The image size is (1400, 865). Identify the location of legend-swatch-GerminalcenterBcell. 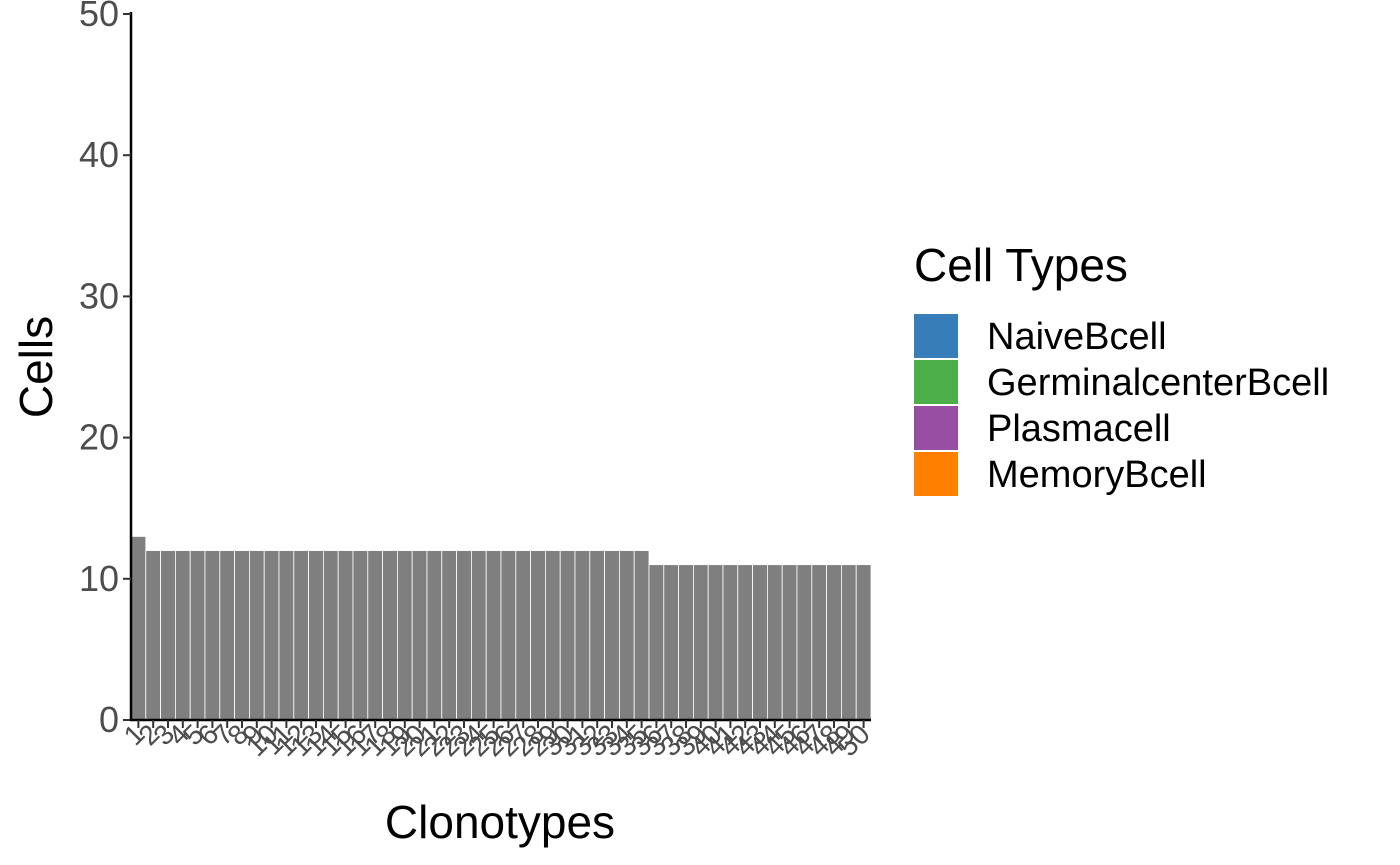
(936, 382).